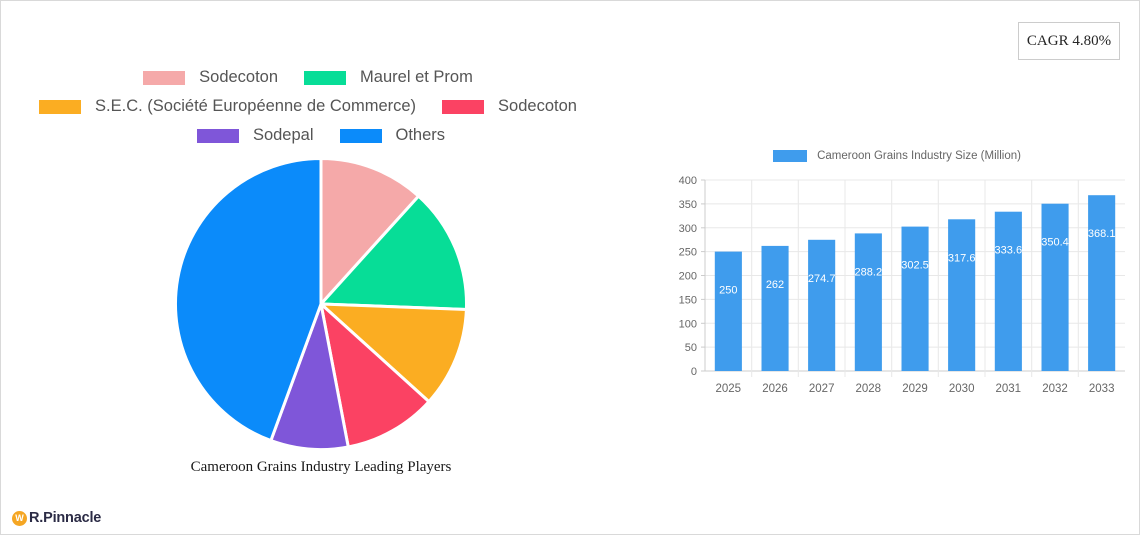  What do you see at coordinates (688, 181) in the screenshot?
I see `y-tick-label: 400` at bounding box center [688, 181].